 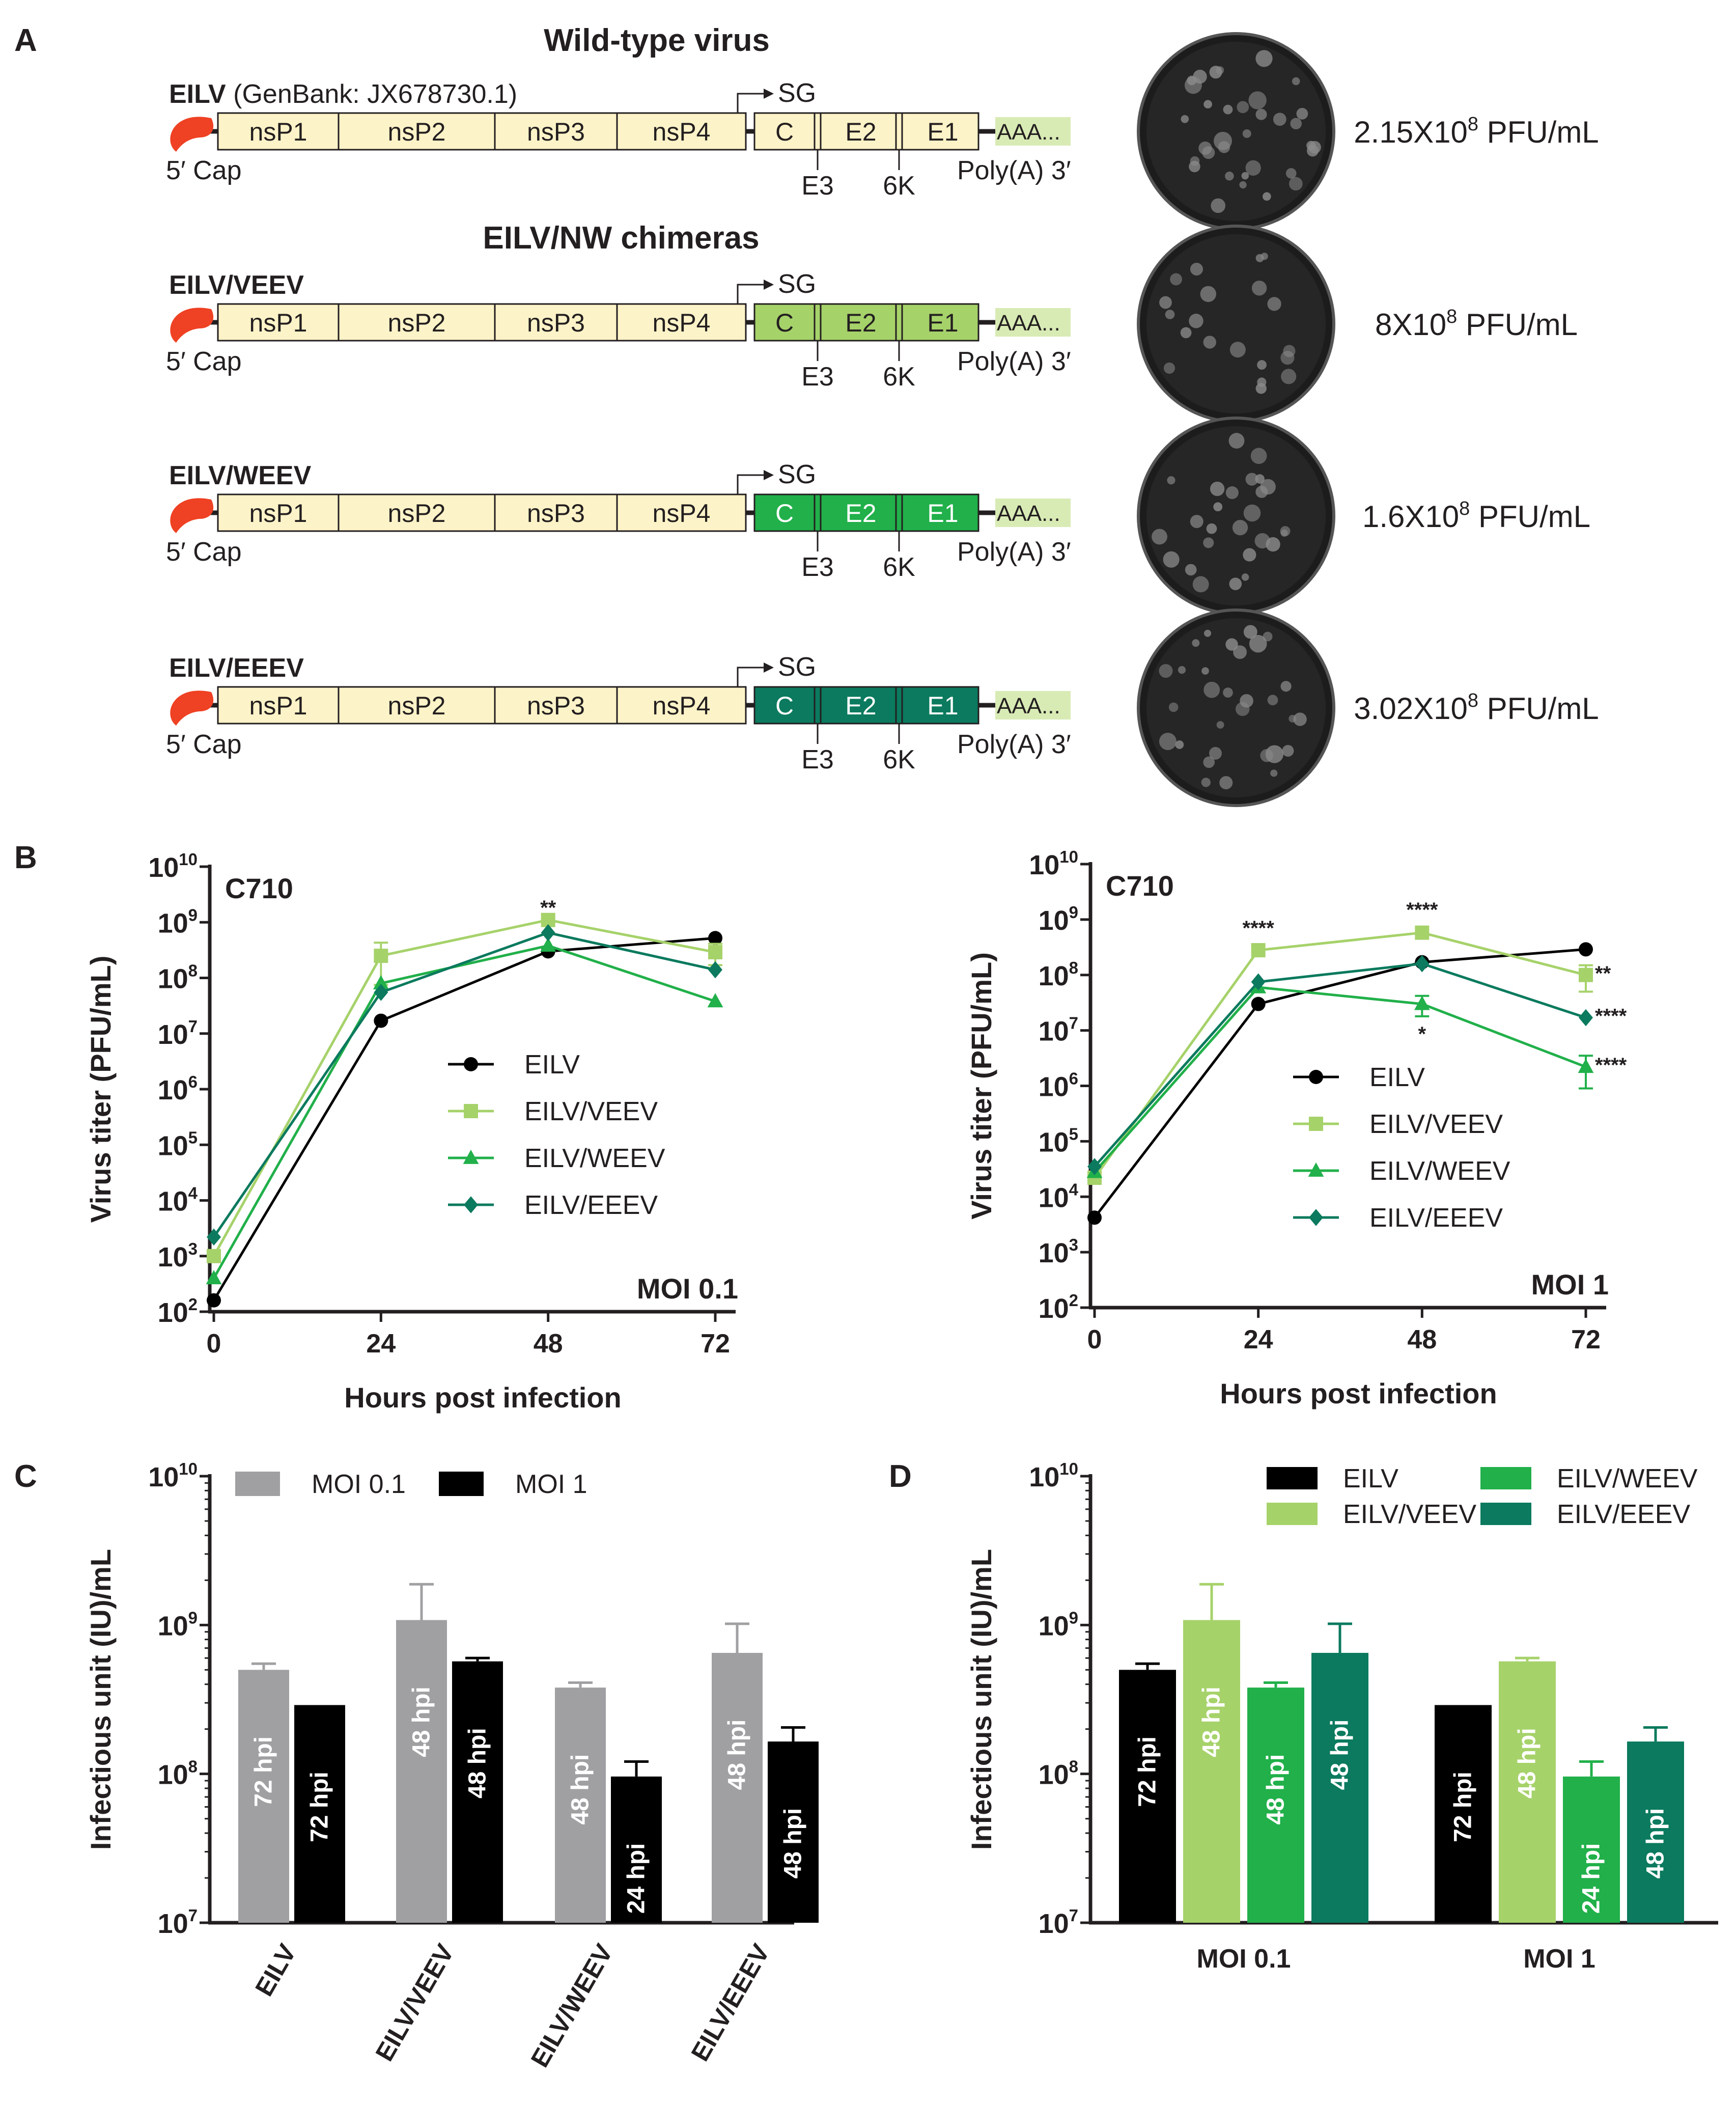 I want to click on y-tick-label: 10⁷, so click(x=178, y=1033).